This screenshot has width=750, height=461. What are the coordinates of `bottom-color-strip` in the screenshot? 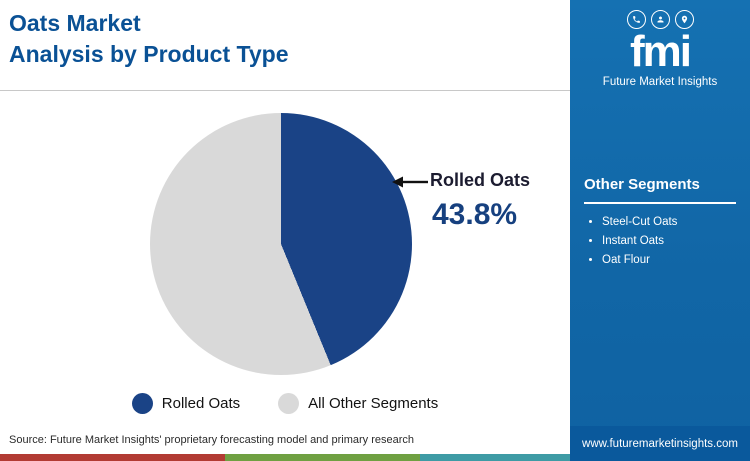 It's located at (285, 457).